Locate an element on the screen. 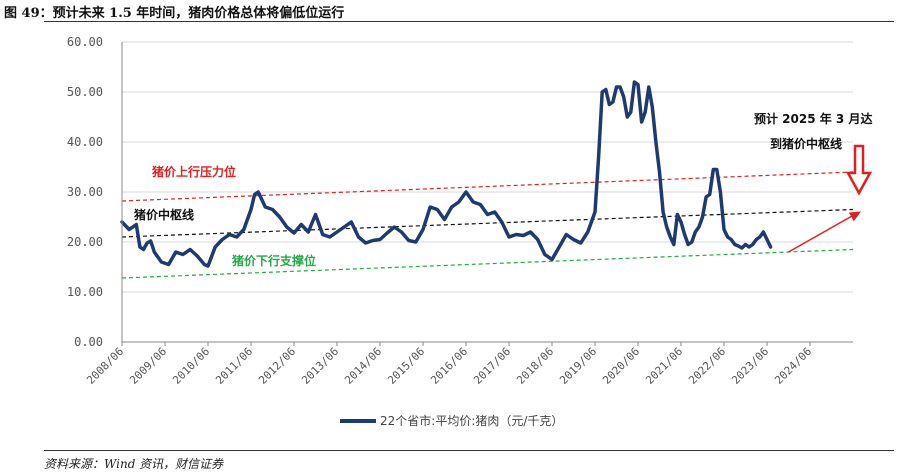  y-tick-label: 20.00 is located at coordinates (85, 242).